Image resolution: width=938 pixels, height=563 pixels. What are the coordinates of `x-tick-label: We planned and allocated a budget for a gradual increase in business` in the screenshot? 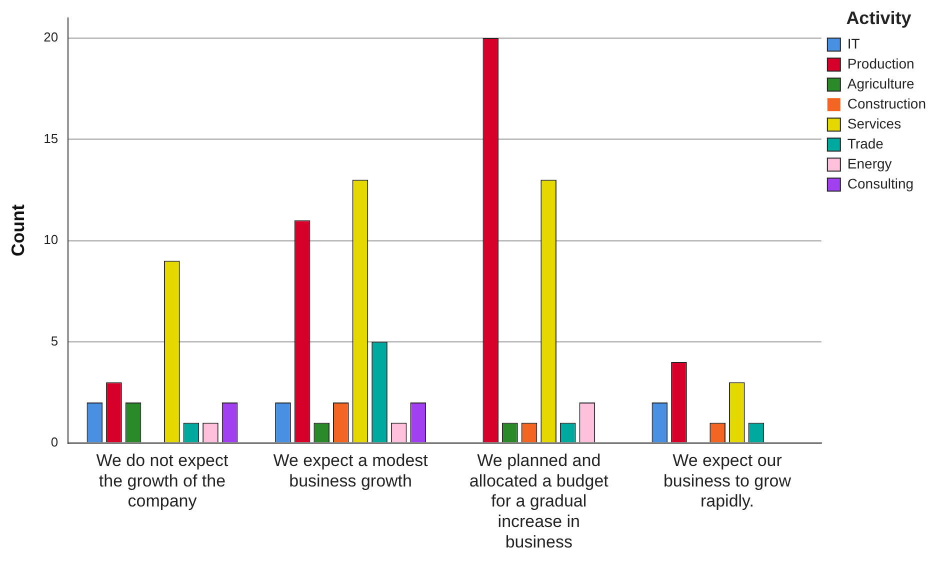 It's located at (539, 501).